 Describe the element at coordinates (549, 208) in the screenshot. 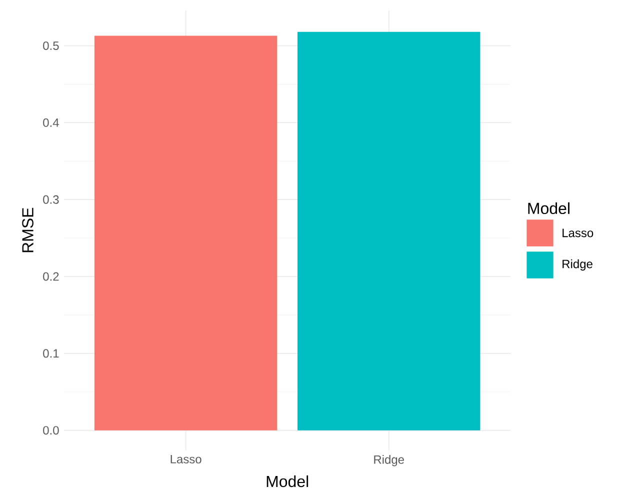

I see `legend-title: Model` at that location.